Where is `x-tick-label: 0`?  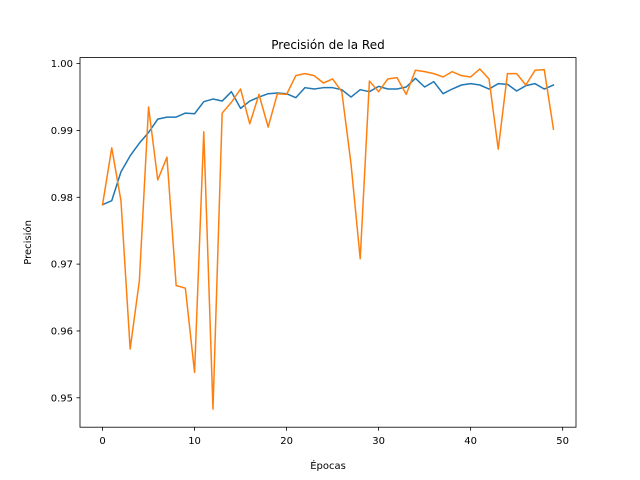 x-tick-label: 0 is located at coordinates (102, 441).